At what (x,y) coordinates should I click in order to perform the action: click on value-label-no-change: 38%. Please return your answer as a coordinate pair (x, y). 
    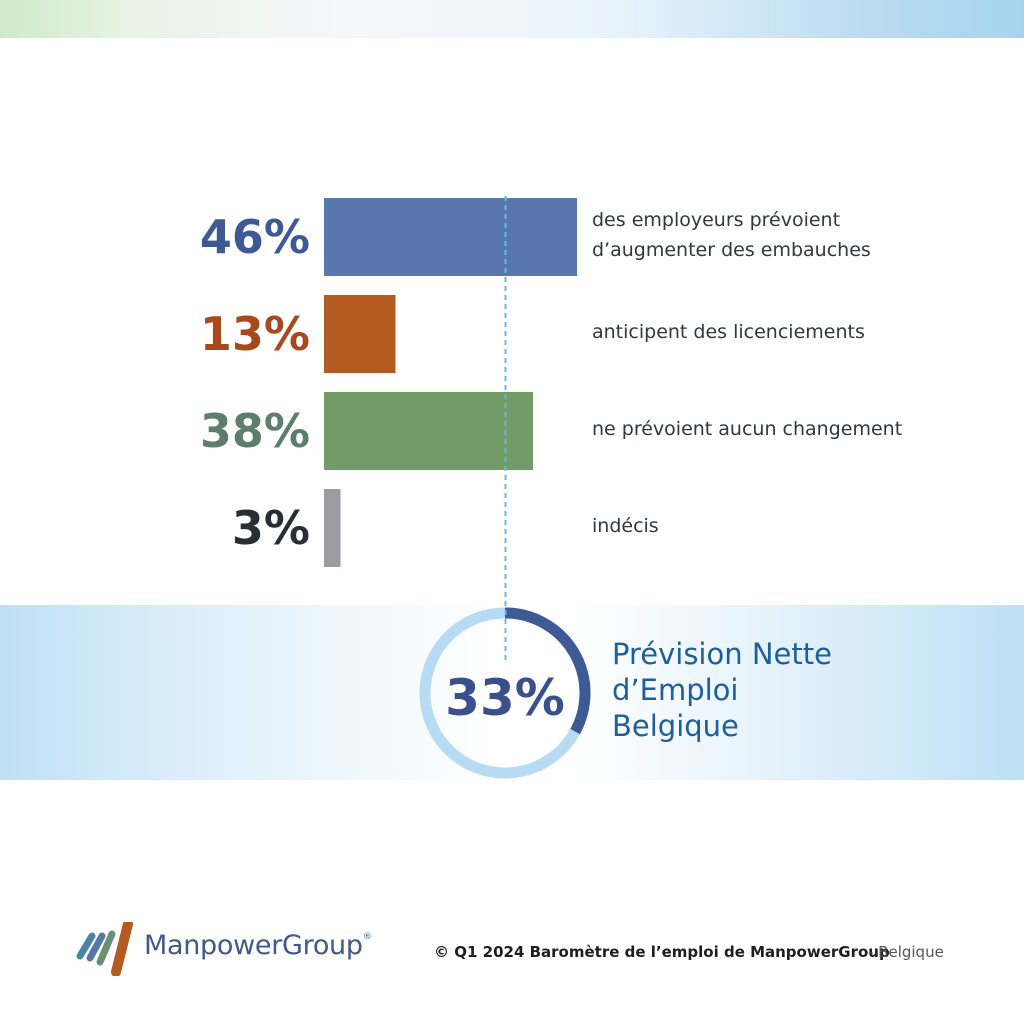
    Looking at the image, I should click on (254, 431).